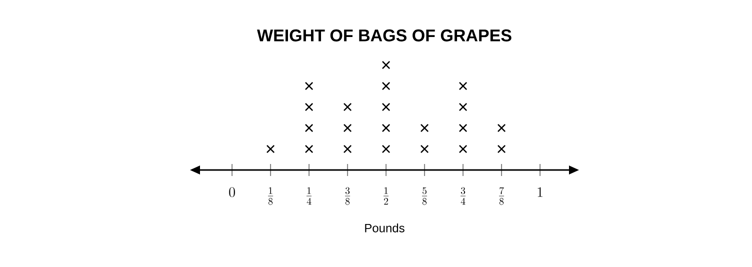  What do you see at coordinates (384, 228) in the screenshot?
I see `x-axis-title: Pounds` at bounding box center [384, 228].